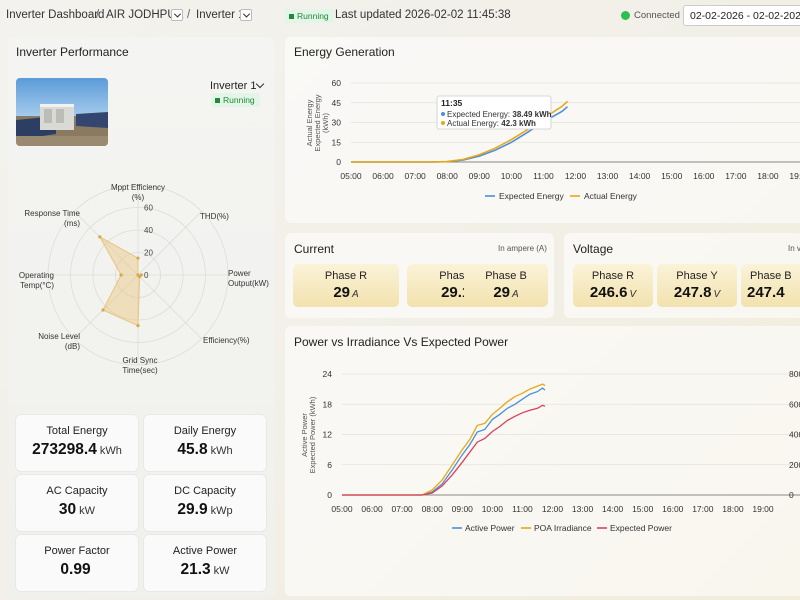 The image size is (800, 600). I want to click on y2-tick-label: 400, so click(794, 435).